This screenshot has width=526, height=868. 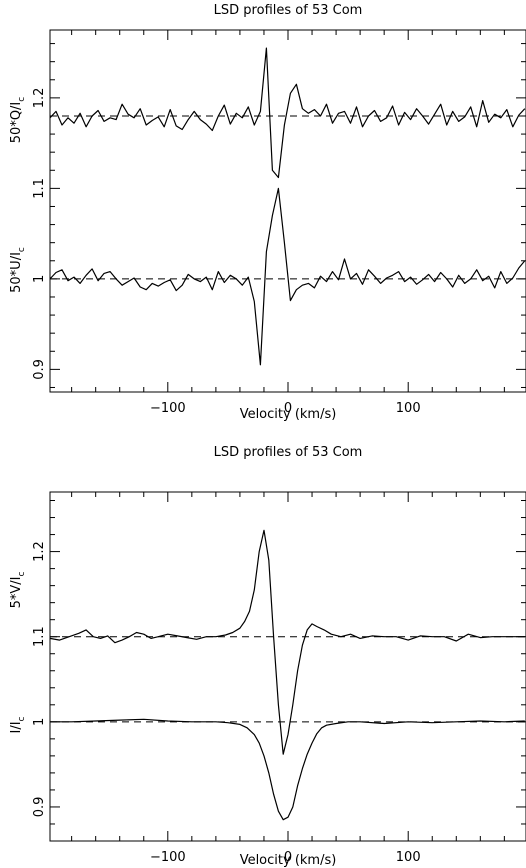 I want to click on upper-x-tick-labels: −100 0 100, so click(x=285, y=408).